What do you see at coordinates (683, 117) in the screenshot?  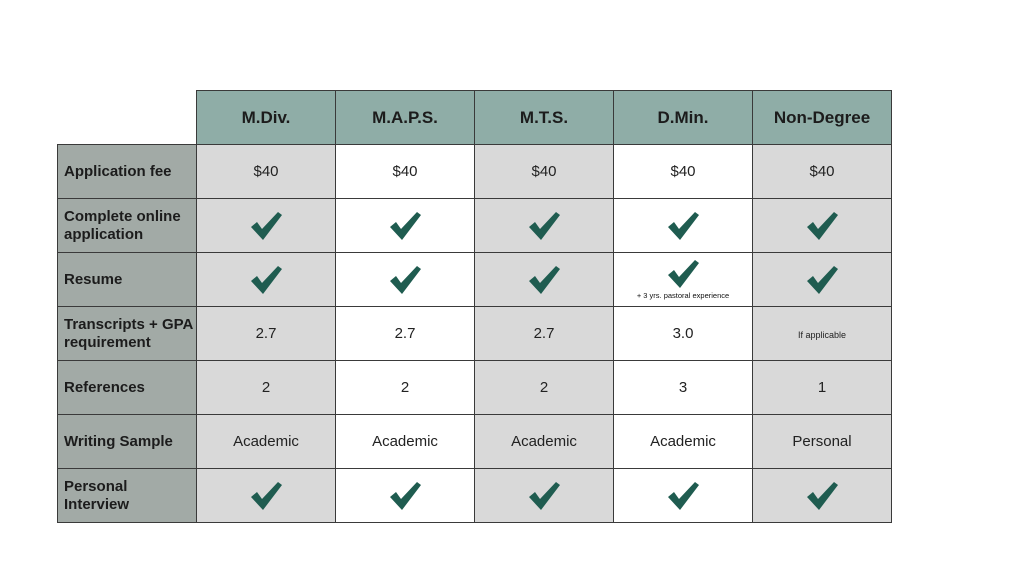 I see `column-header: D.Min.` at bounding box center [683, 117].